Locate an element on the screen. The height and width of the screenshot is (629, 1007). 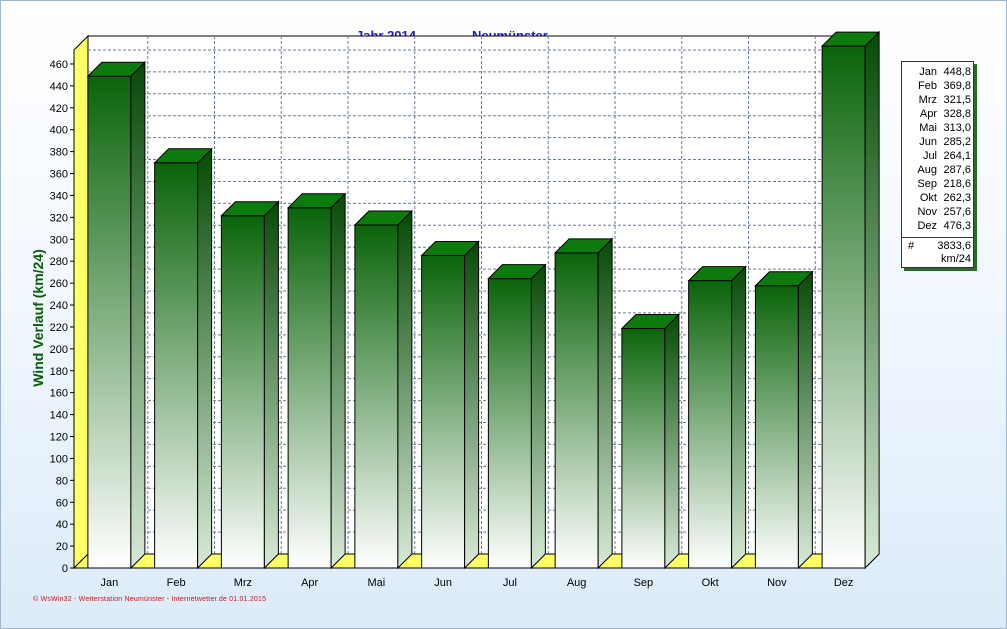
y-tick-label: 80 is located at coordinates (62, 481).